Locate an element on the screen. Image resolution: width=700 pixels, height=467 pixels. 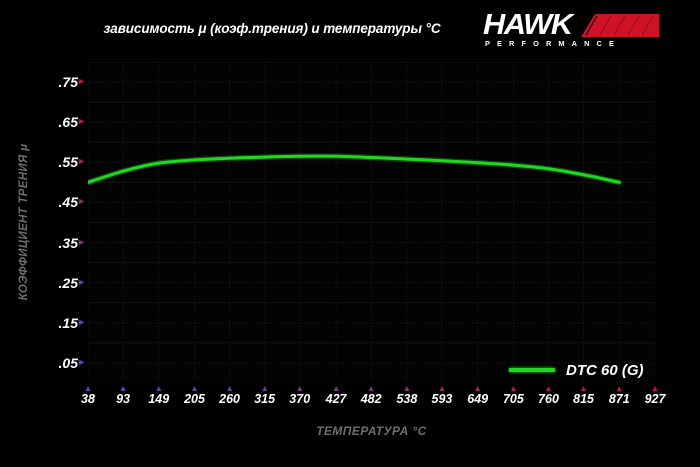
x-tick-label: 871 is located at coordinates (619, 399).